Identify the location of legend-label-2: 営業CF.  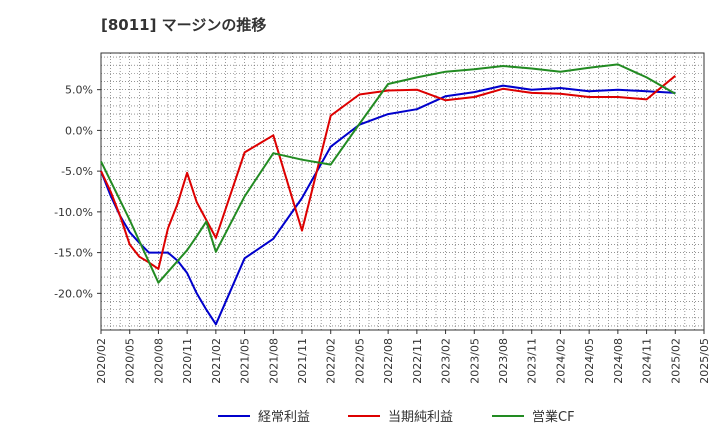
(553, 417).